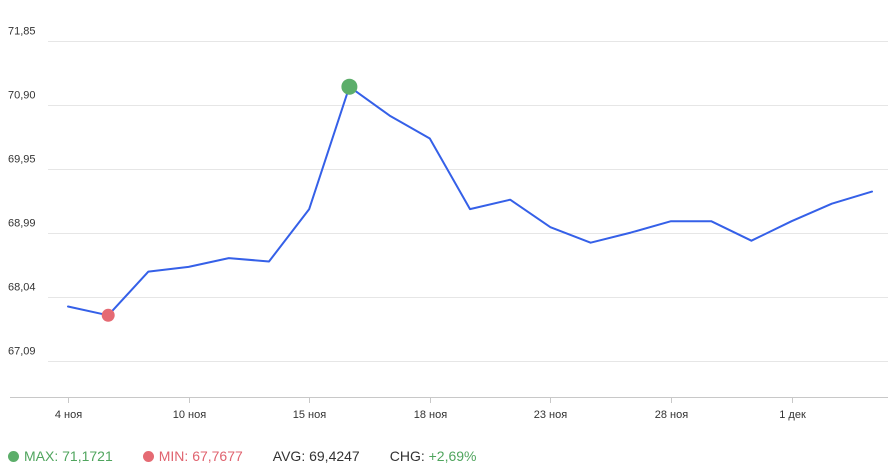 The width and height of the screenshot is (895, 475). What do you see at coordinates (334, 456) in the screenshot?
I see `avg-value: 69,4247` at bounding box center [334, 456].